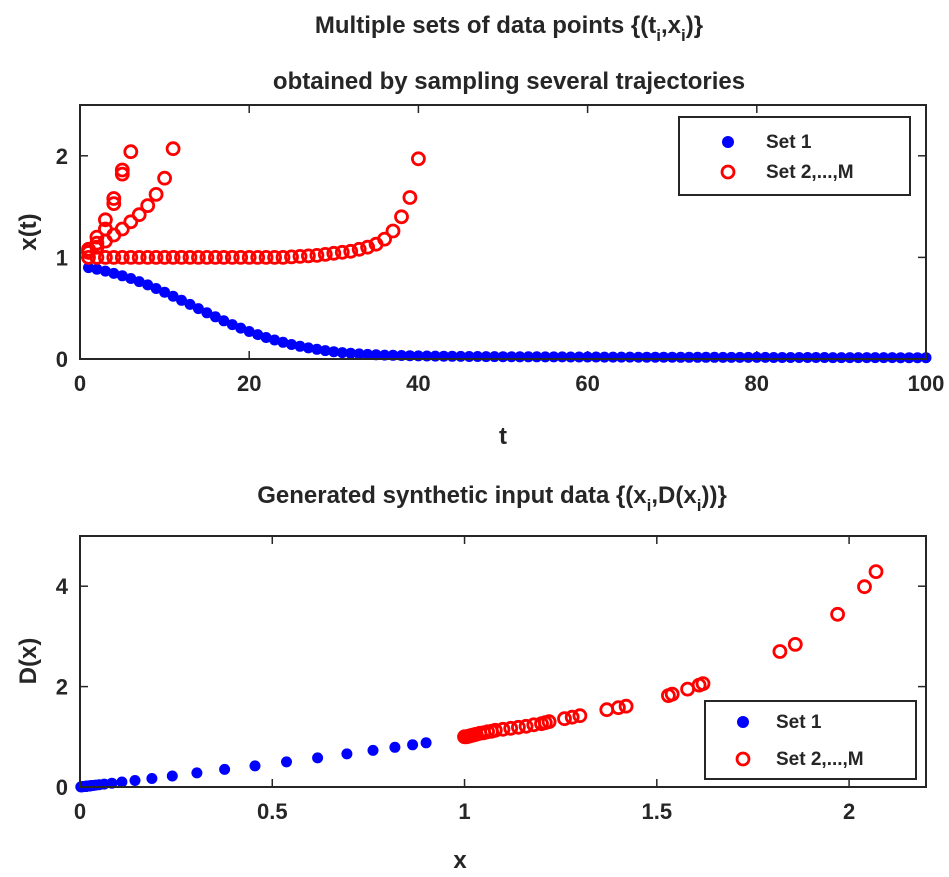 The height and width of the screenshot is (877, 949). I want to click on chart-1-legend-box, so click(794, 156).